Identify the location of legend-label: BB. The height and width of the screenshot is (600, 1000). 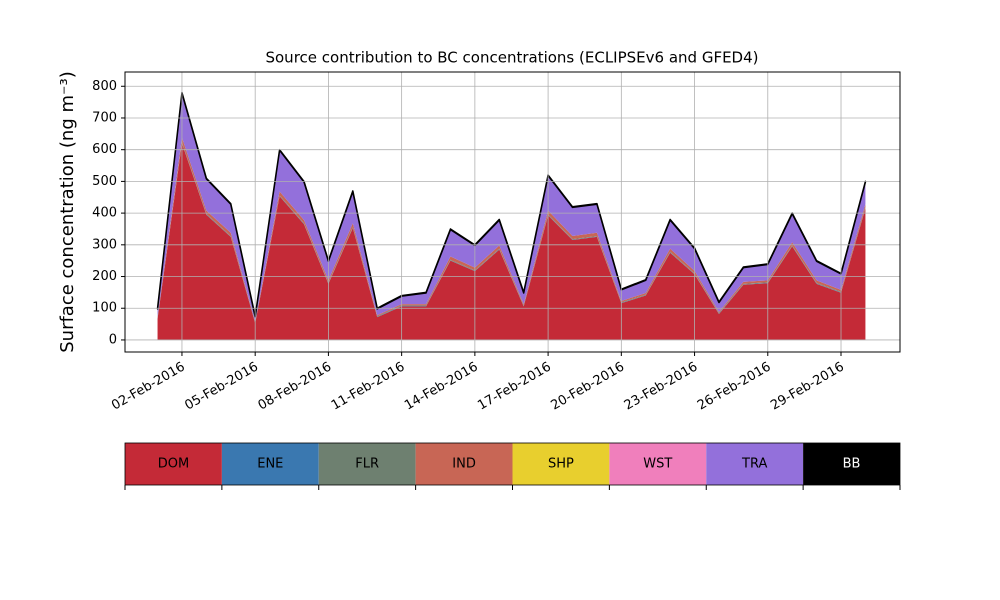
(852, 464).